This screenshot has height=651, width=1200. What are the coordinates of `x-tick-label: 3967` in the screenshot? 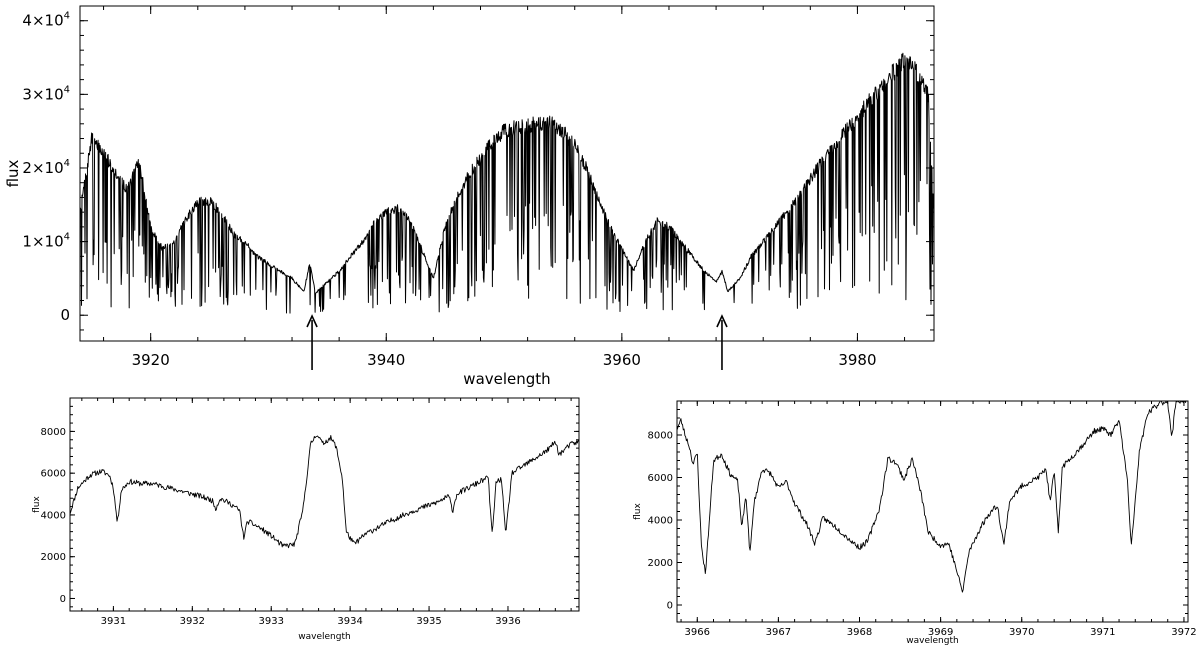 It's located at (778, 632).